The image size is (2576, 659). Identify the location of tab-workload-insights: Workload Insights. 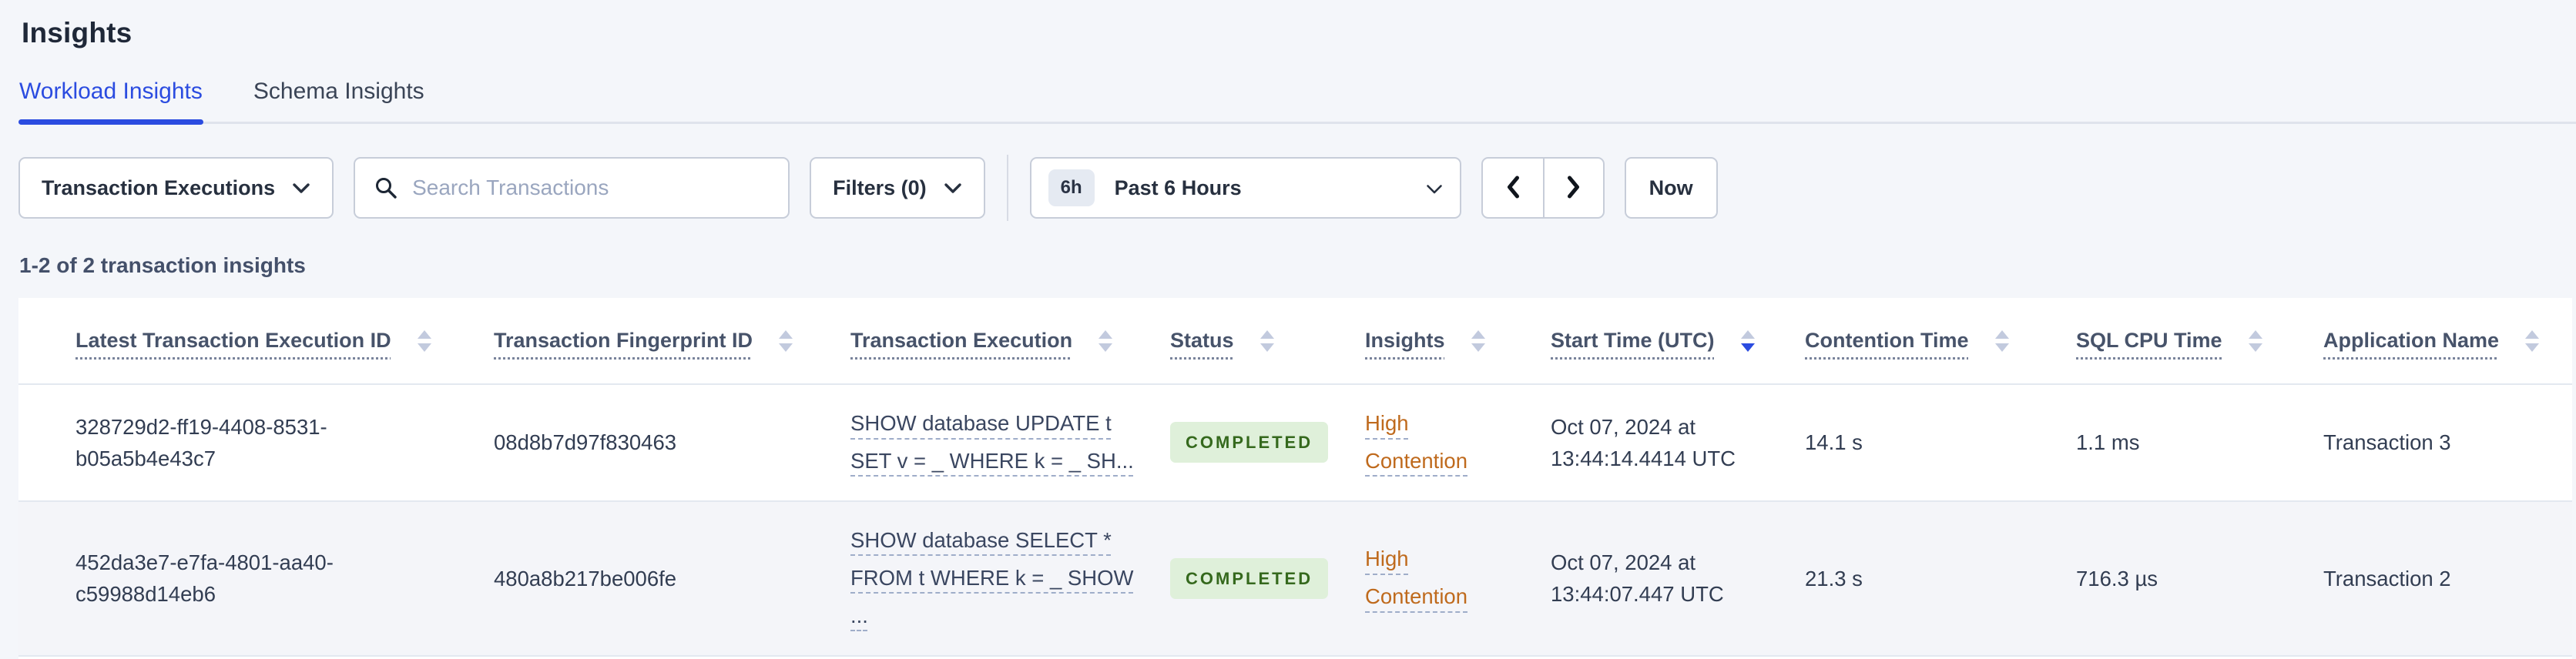
(110, 102).